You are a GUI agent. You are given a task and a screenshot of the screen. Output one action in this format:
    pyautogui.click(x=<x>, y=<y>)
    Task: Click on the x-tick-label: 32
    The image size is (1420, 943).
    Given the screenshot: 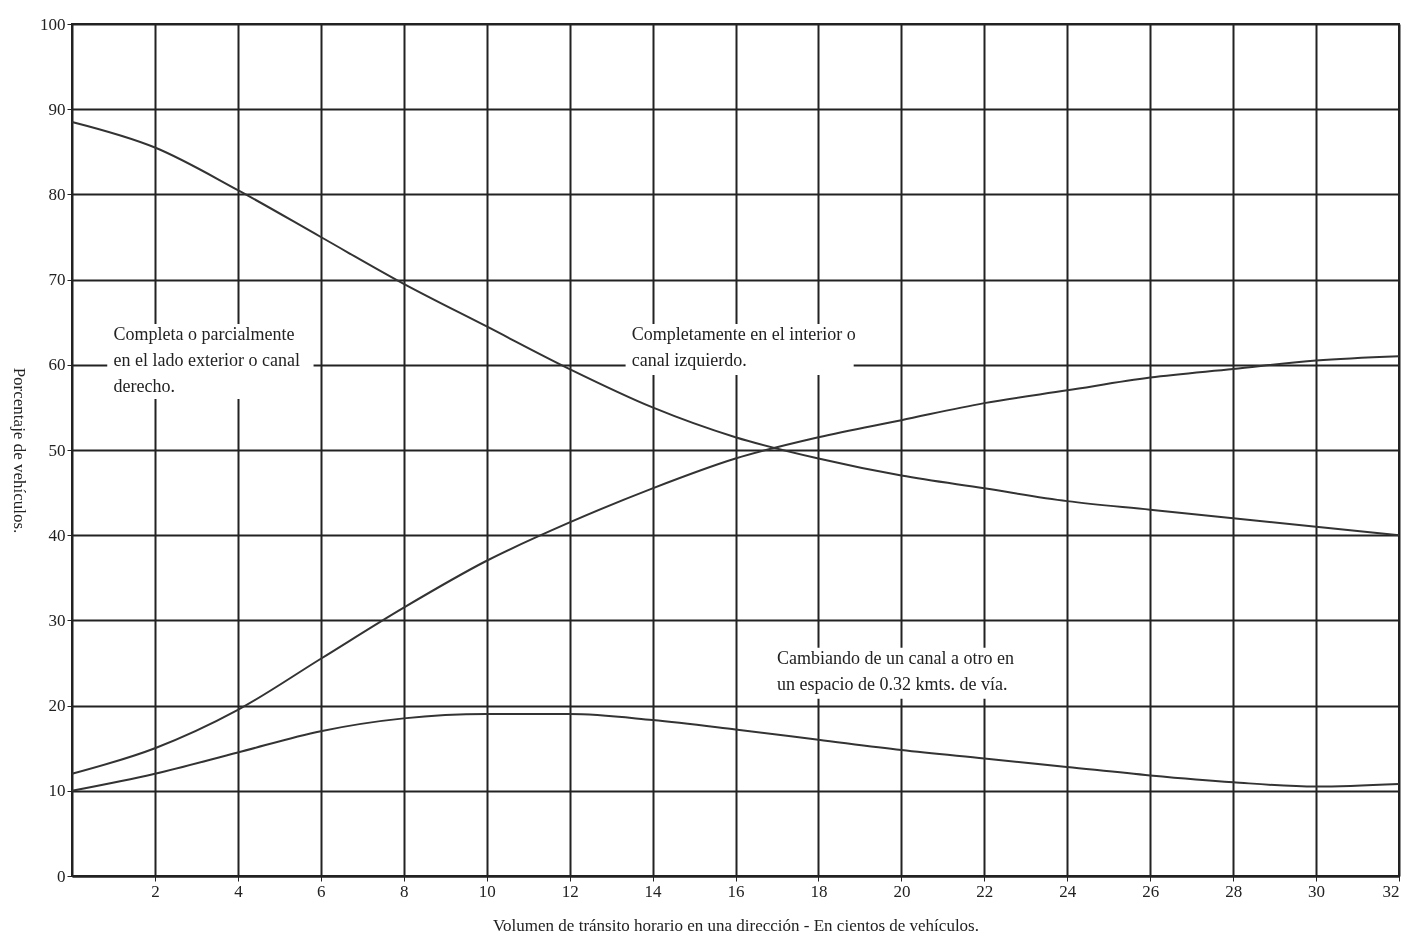 What is the action you would take?
    pyautogui.click(x=1391, y=891)
    